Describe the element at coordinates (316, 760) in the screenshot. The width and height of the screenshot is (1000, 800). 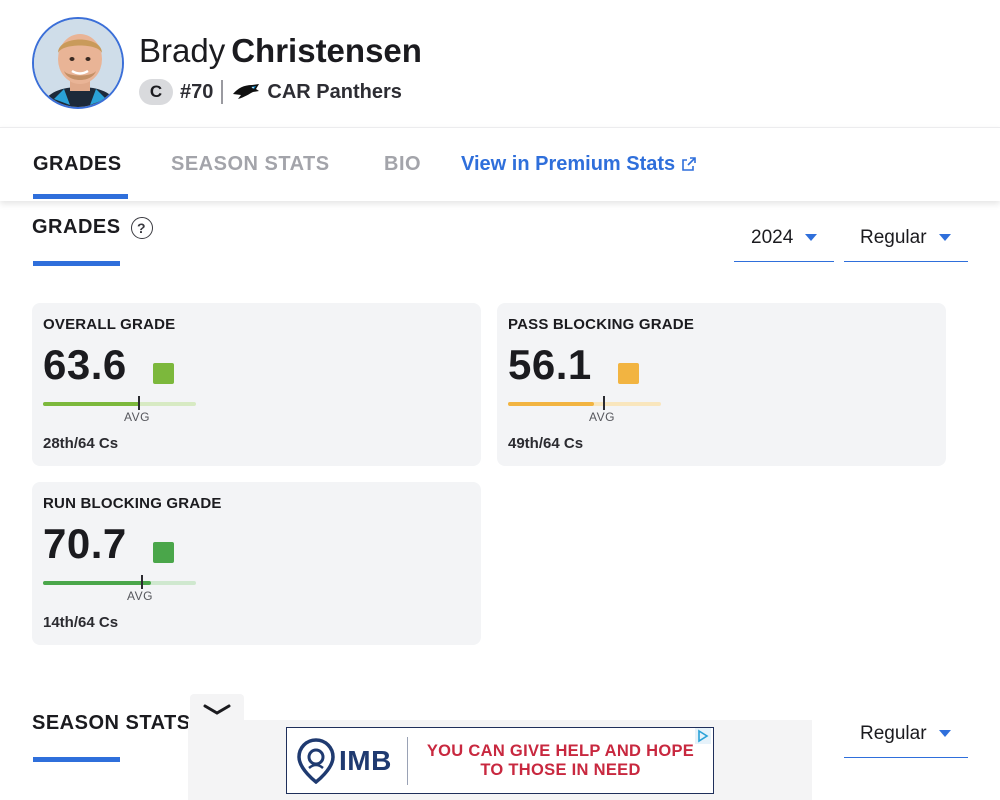
I see `location-pin-icon` at that location.